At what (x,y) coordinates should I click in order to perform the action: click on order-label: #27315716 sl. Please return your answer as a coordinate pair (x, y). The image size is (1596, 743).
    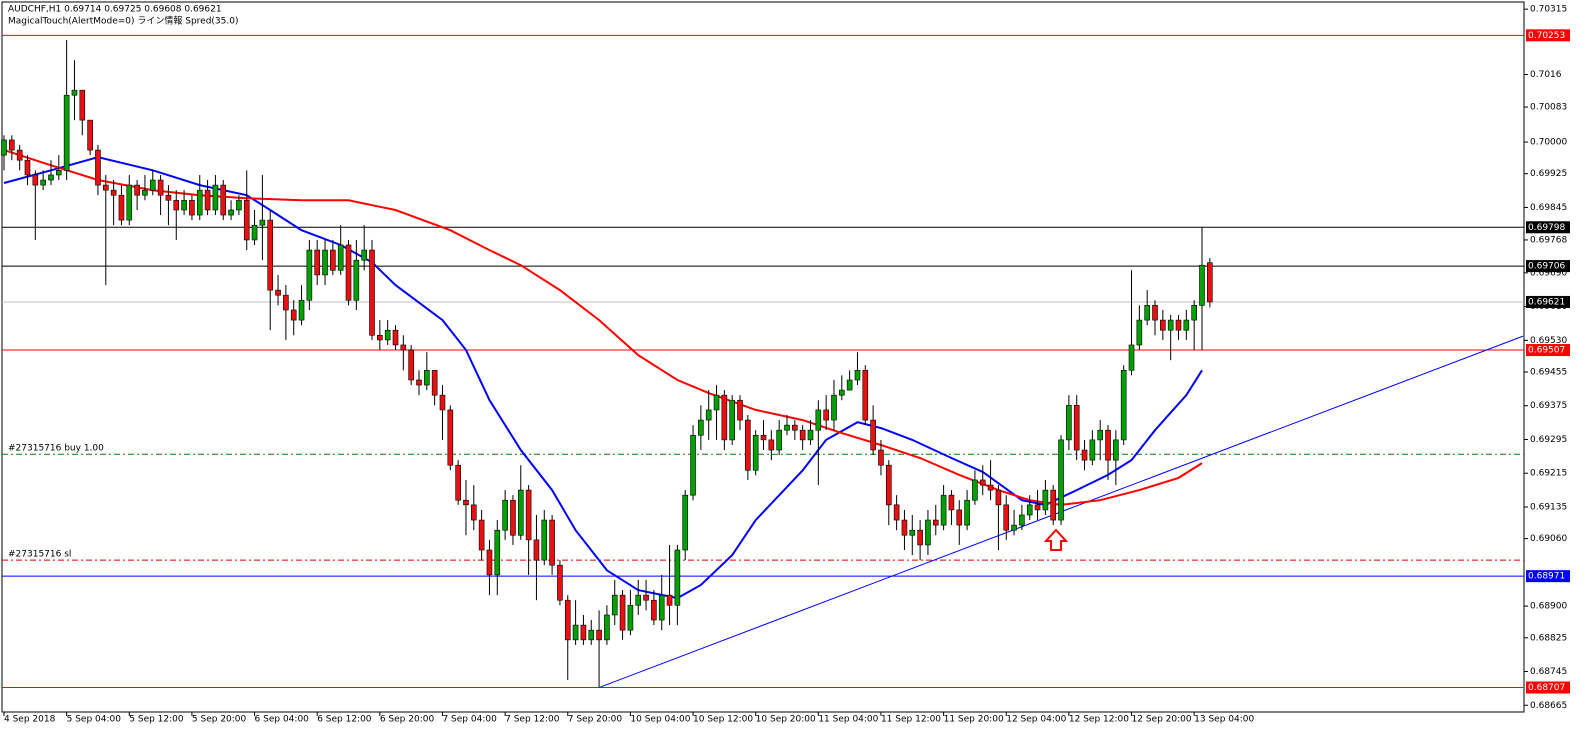
    Looking at the image, I should click on (39, 555).